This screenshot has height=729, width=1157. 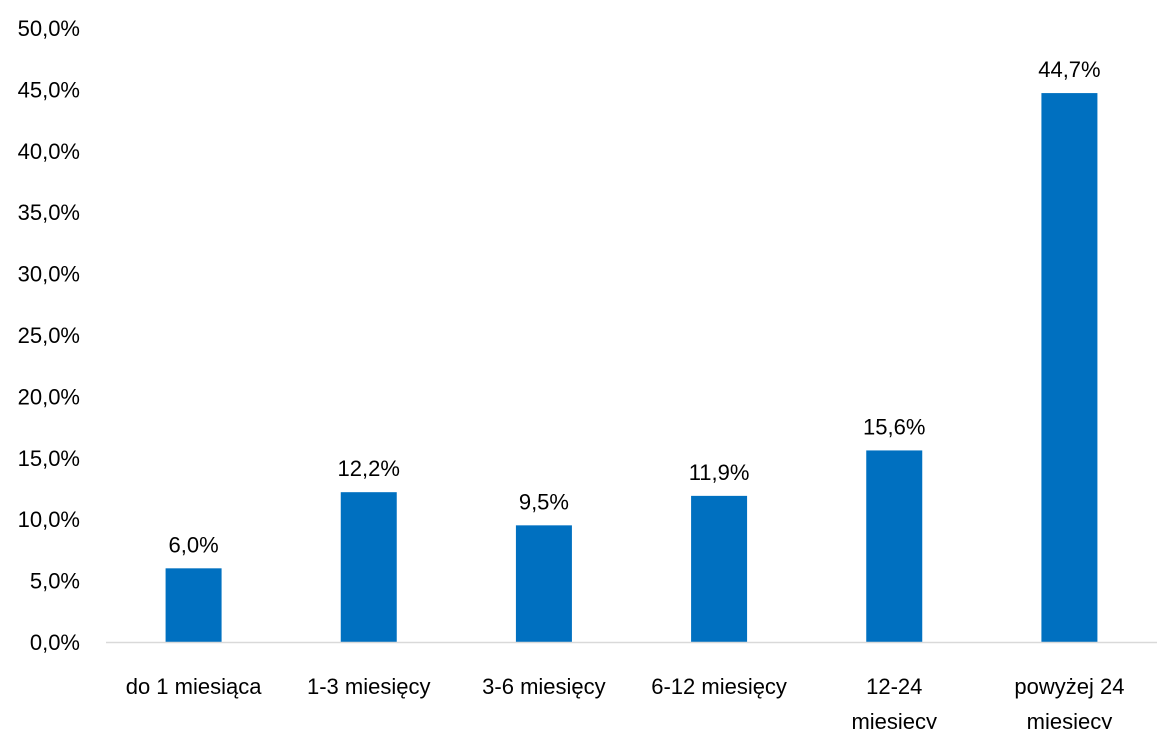 I want to click on x-category-label: powyżej 24 miesięcy, so click(x=1069, y=701).